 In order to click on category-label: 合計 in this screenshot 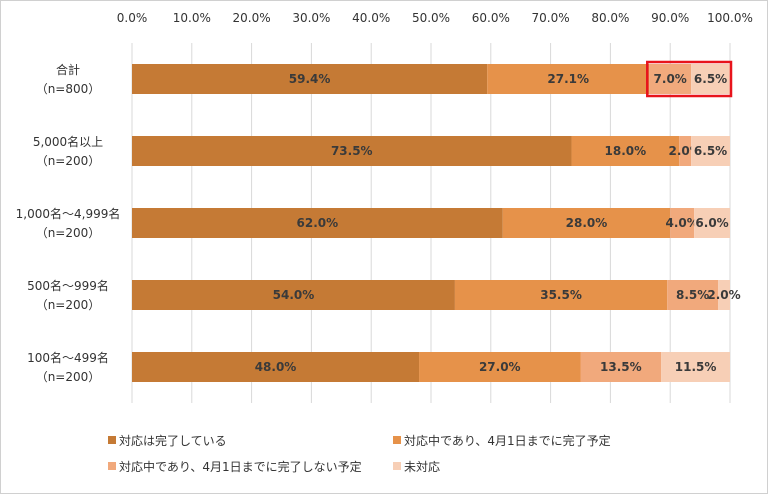, I will do `click(68, 69)`.